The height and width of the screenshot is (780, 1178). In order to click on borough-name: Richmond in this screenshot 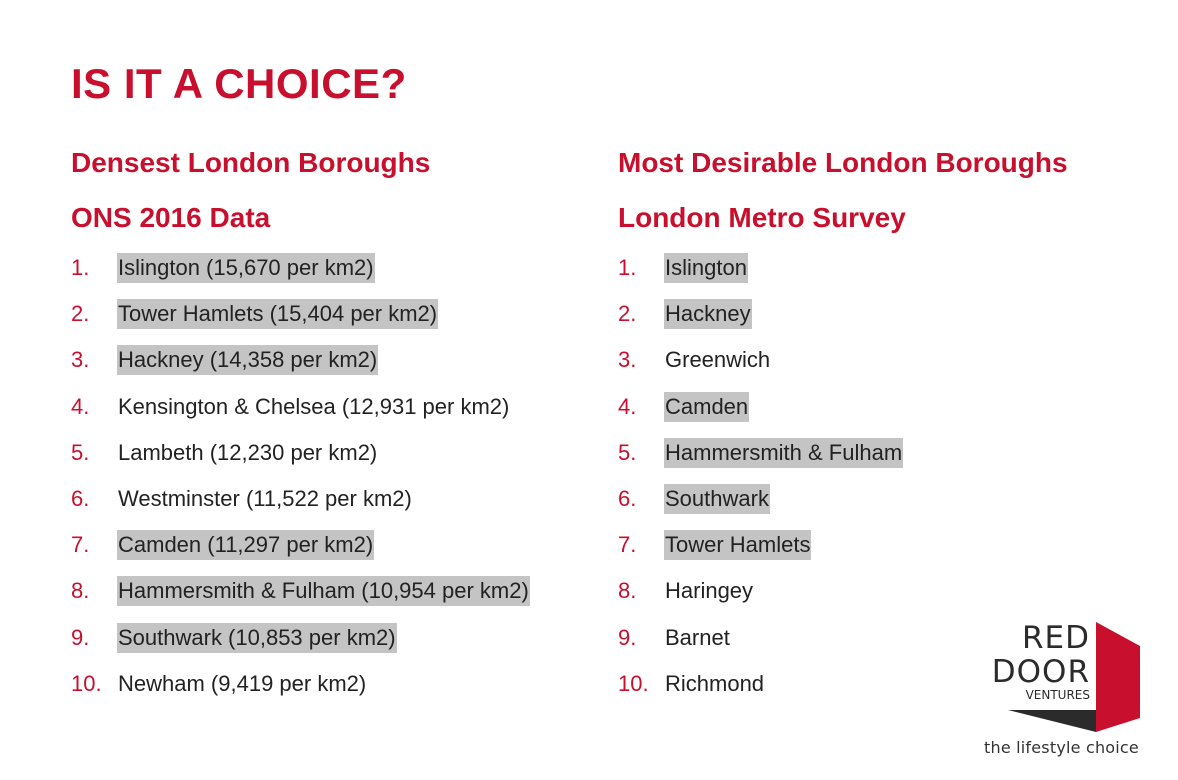, I will do `click(715, 683)`.